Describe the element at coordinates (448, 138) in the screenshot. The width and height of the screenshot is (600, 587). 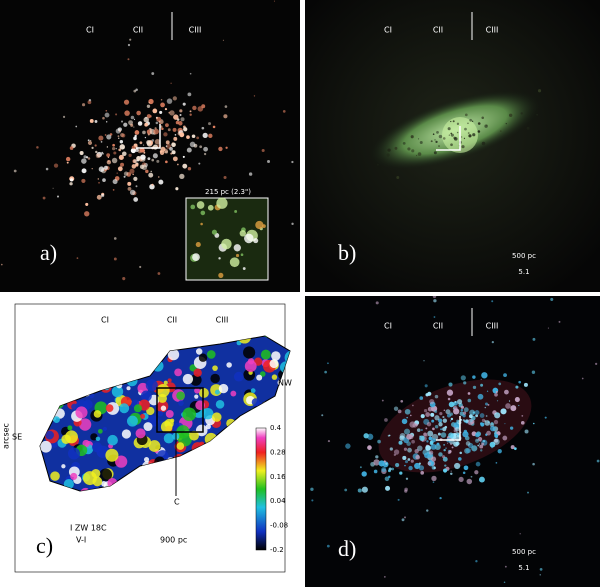
I see `crosshair` at that location.